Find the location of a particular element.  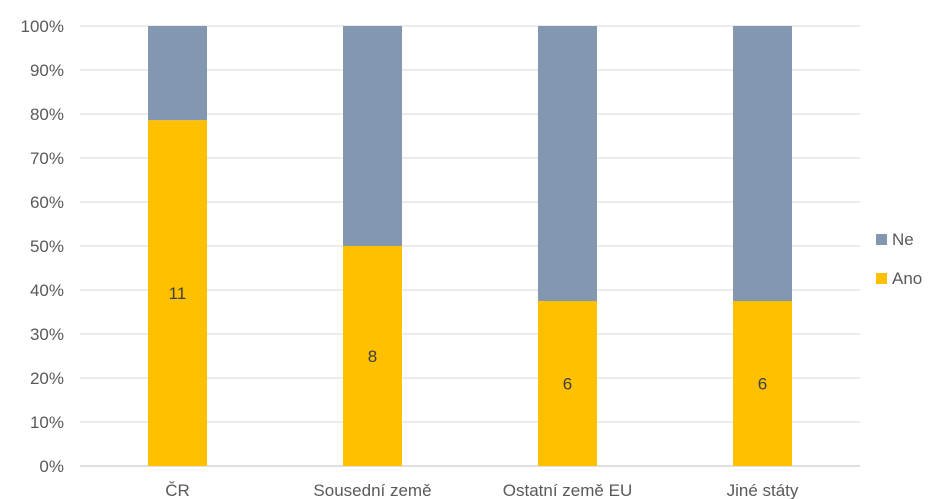

y-tick-label: 90% is located at coordinates (47, 70).